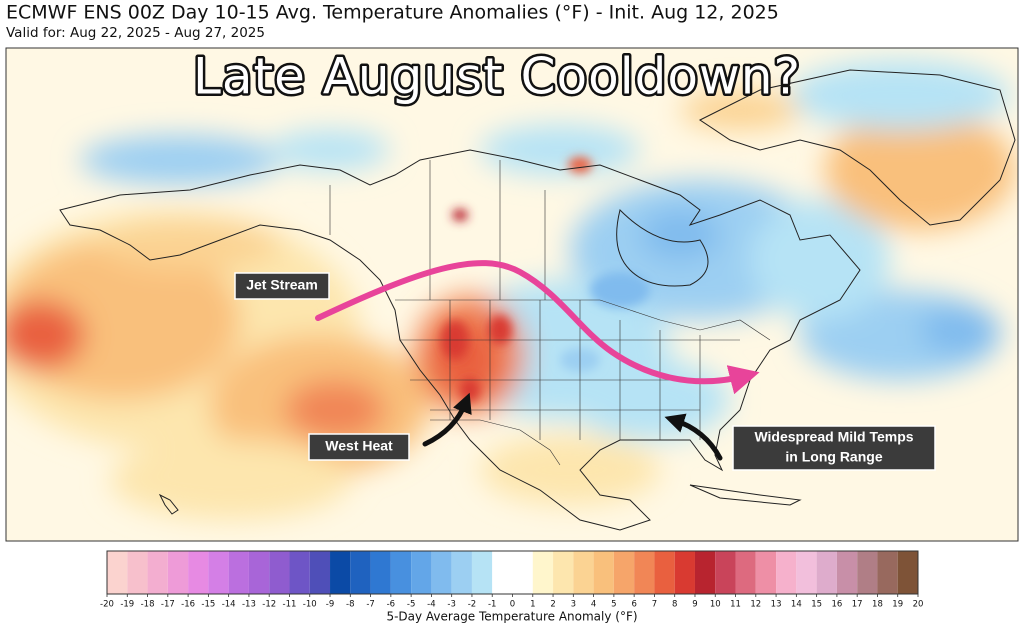  I want to click on colorbar-tick-label: 20, so click(918, 605).